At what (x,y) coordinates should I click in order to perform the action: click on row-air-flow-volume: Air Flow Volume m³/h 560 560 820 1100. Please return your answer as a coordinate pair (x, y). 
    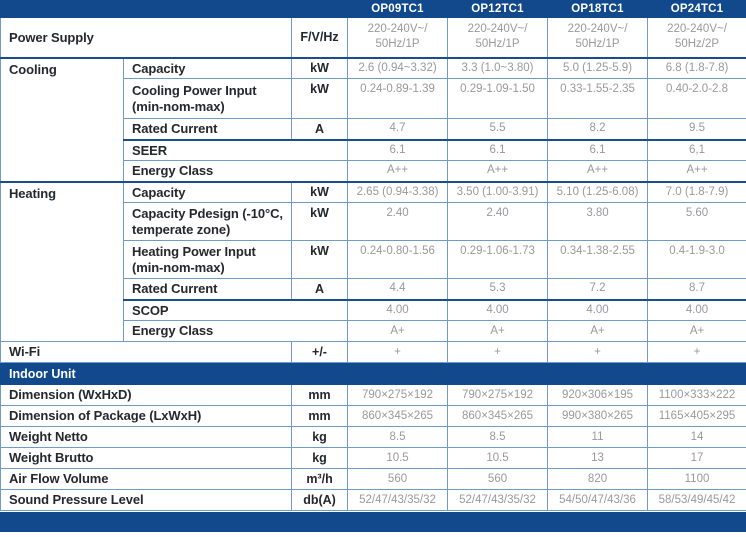
    Looking at the image, I should click on (373, 479).